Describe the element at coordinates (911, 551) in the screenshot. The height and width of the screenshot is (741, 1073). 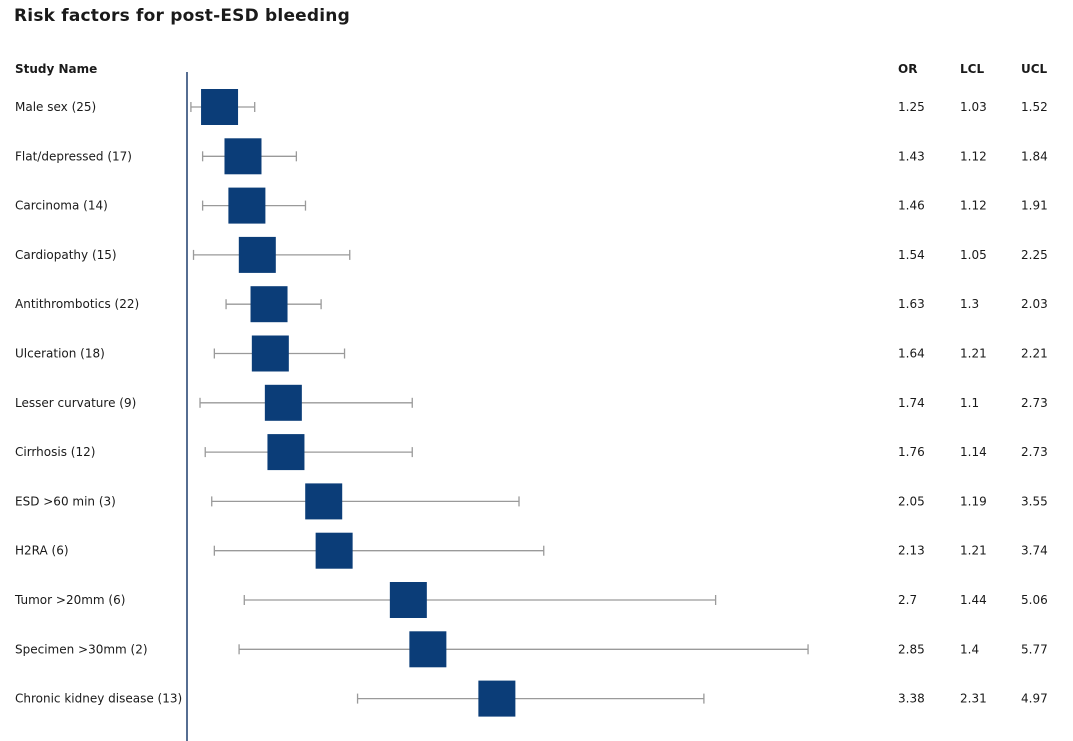
I see `or-value: 2.13` at that location.